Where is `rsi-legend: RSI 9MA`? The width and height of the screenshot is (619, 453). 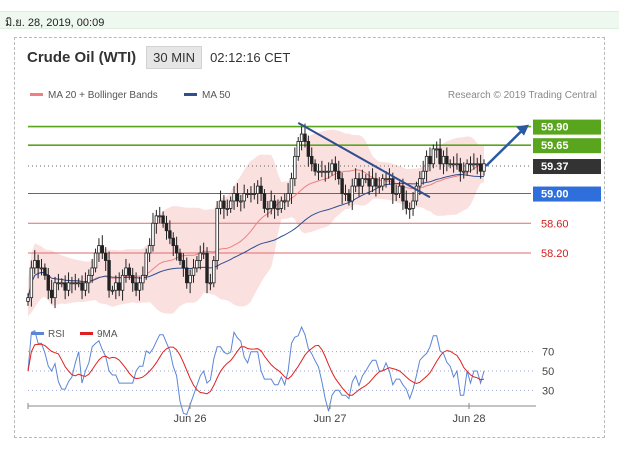
rsi-legend: RSI 9MA is located at coordinates (74, 334).